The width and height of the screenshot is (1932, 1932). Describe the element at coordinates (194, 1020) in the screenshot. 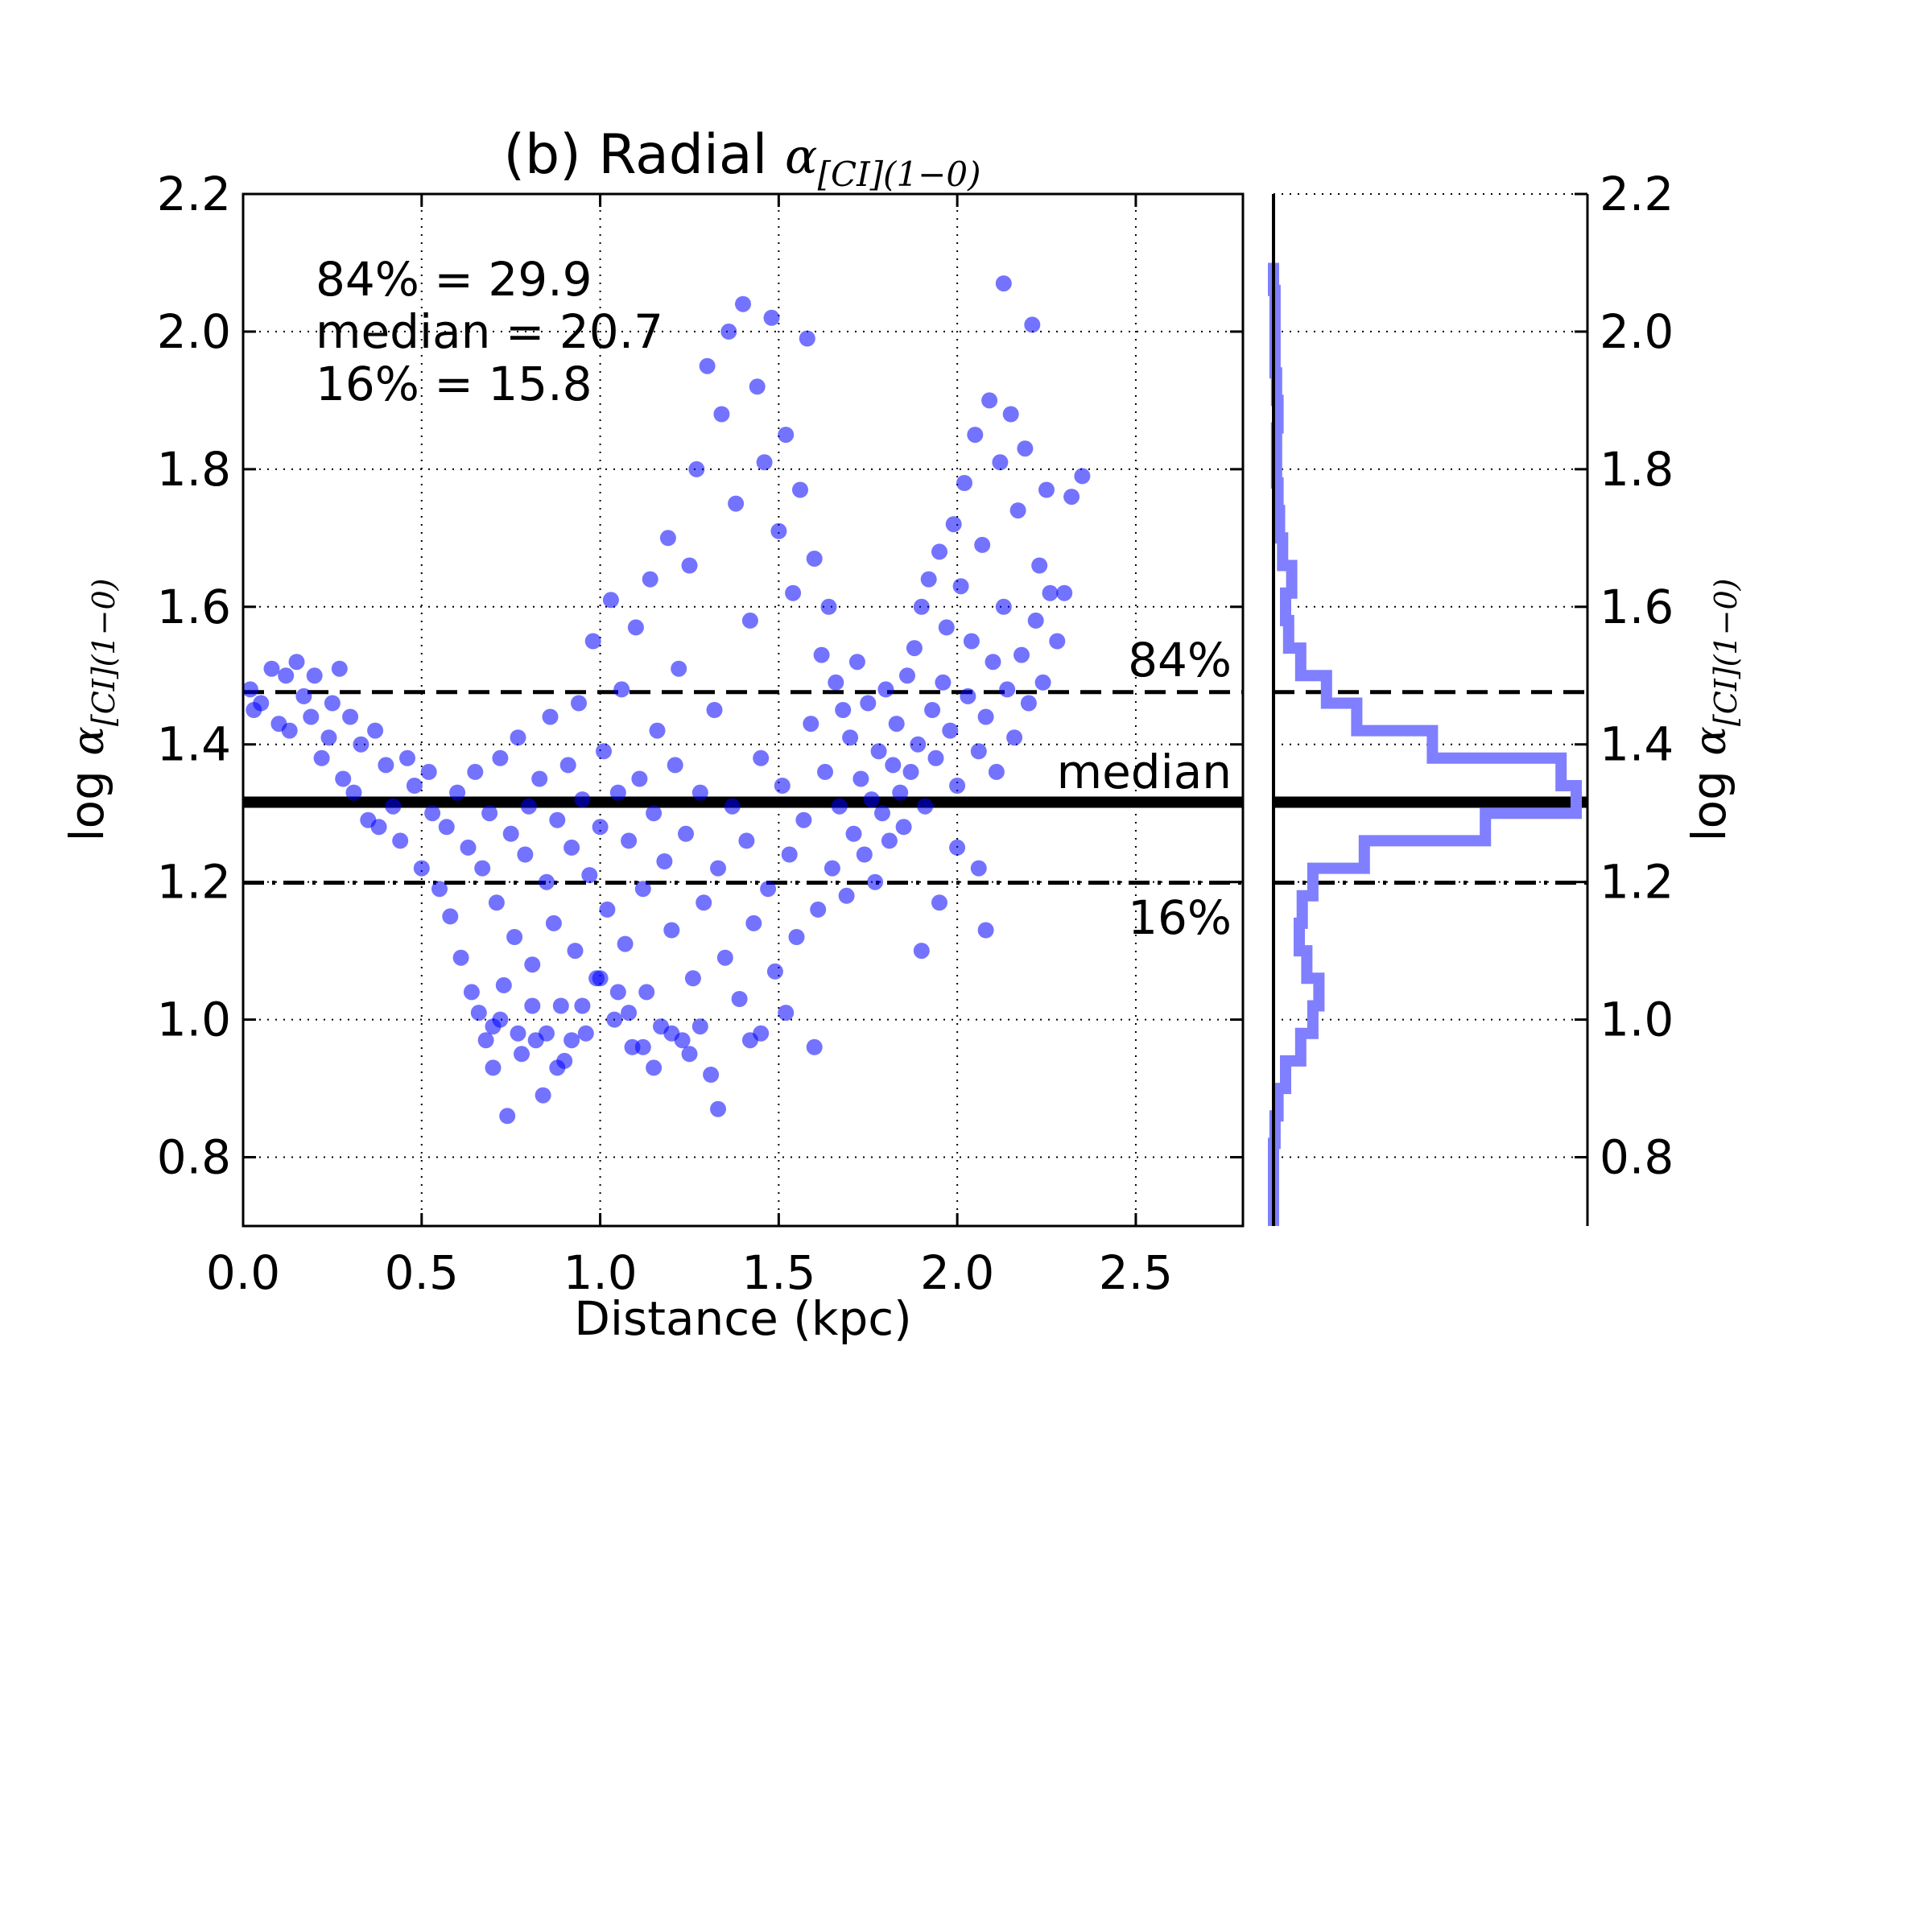

I see `y-tick-label: 1.0` at that location.